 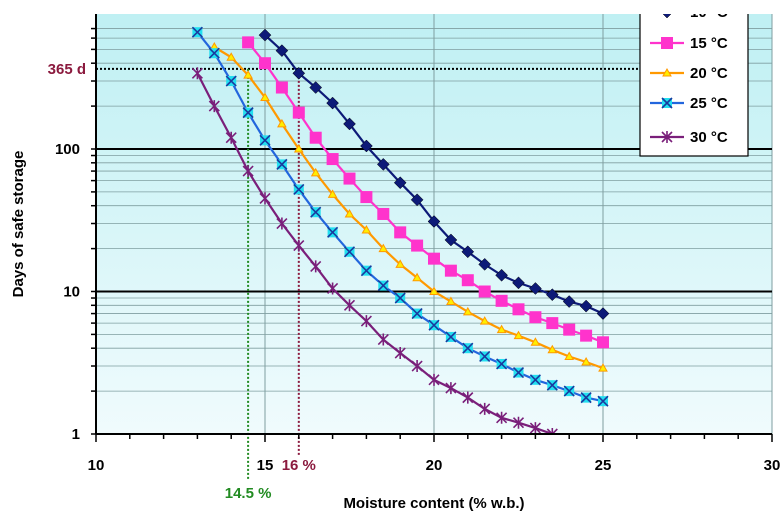 I want to click on x-tick-label: 15, so click(x=265, y=465).